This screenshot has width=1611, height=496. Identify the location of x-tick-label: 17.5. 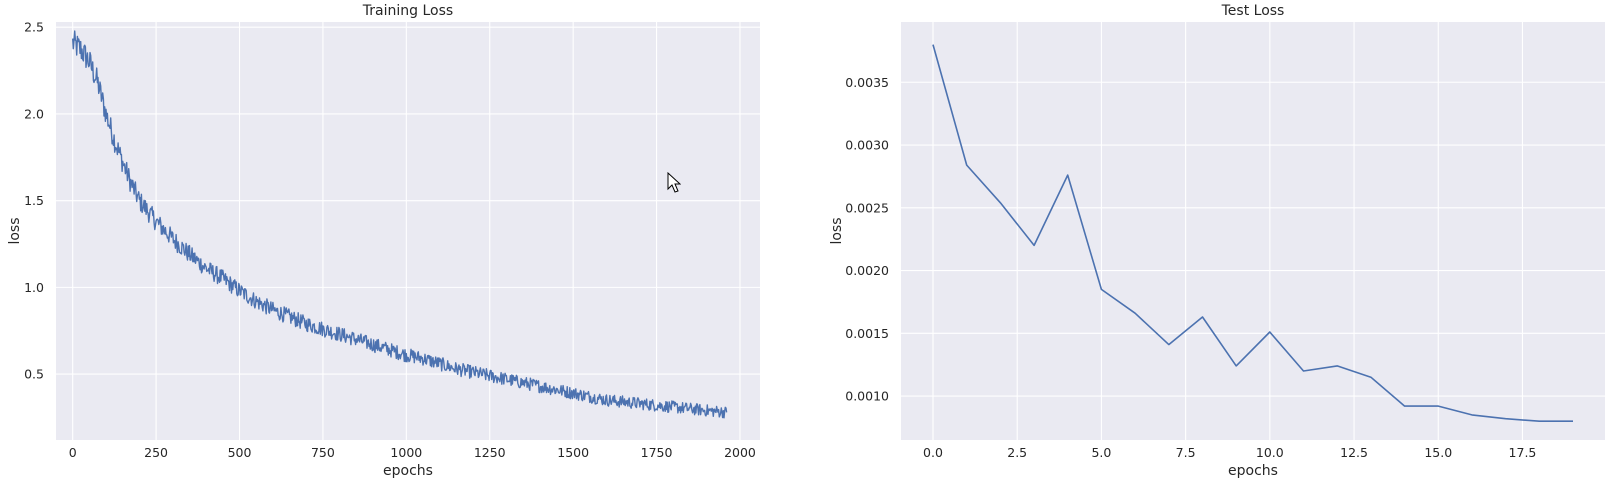
(1523, 452).